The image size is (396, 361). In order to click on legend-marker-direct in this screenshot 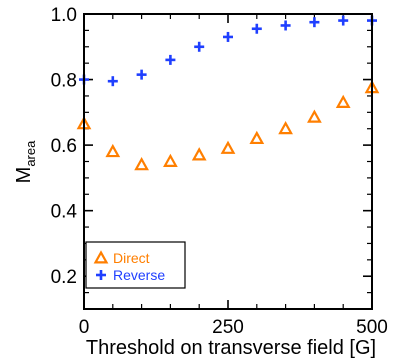, I will do `click(101, 257)`.